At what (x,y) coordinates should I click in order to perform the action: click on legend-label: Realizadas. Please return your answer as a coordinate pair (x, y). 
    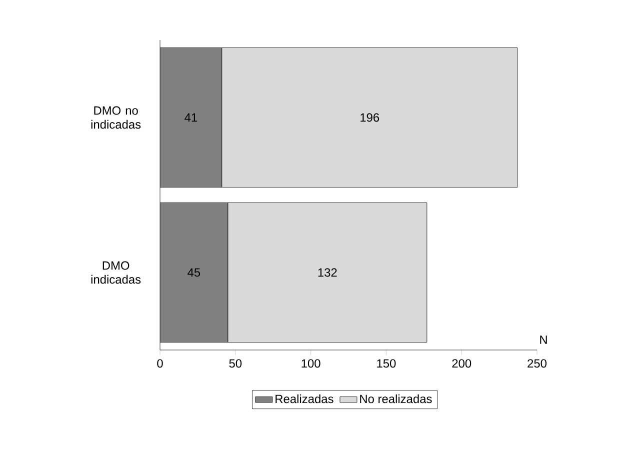
    Looking at the image, I should click on (305, 399).